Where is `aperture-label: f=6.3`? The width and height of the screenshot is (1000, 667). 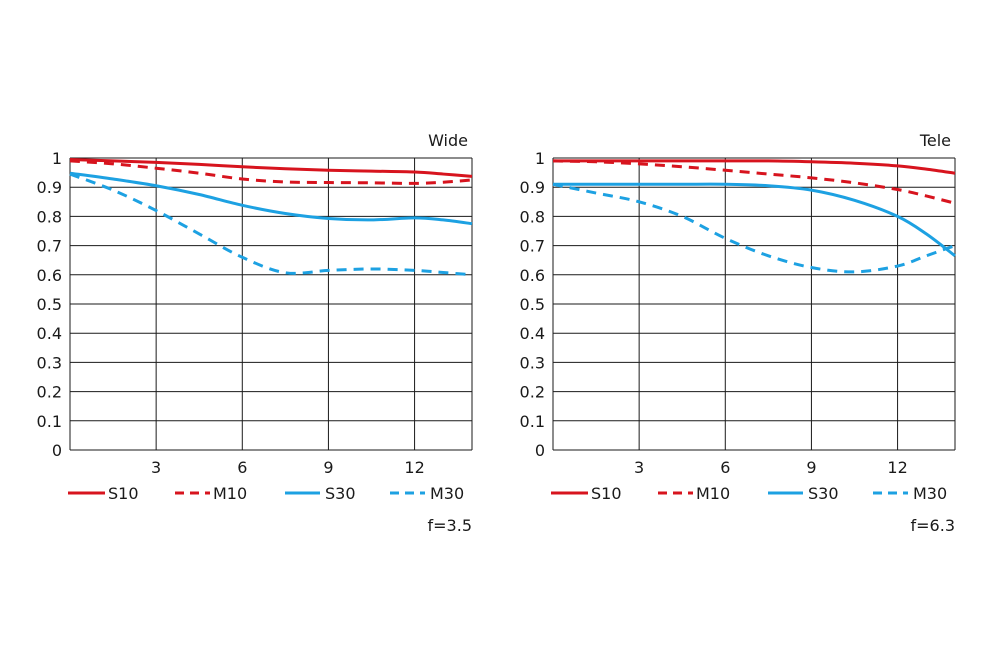 aperture-label: f=6.3 is located at coordinates (933, 525).